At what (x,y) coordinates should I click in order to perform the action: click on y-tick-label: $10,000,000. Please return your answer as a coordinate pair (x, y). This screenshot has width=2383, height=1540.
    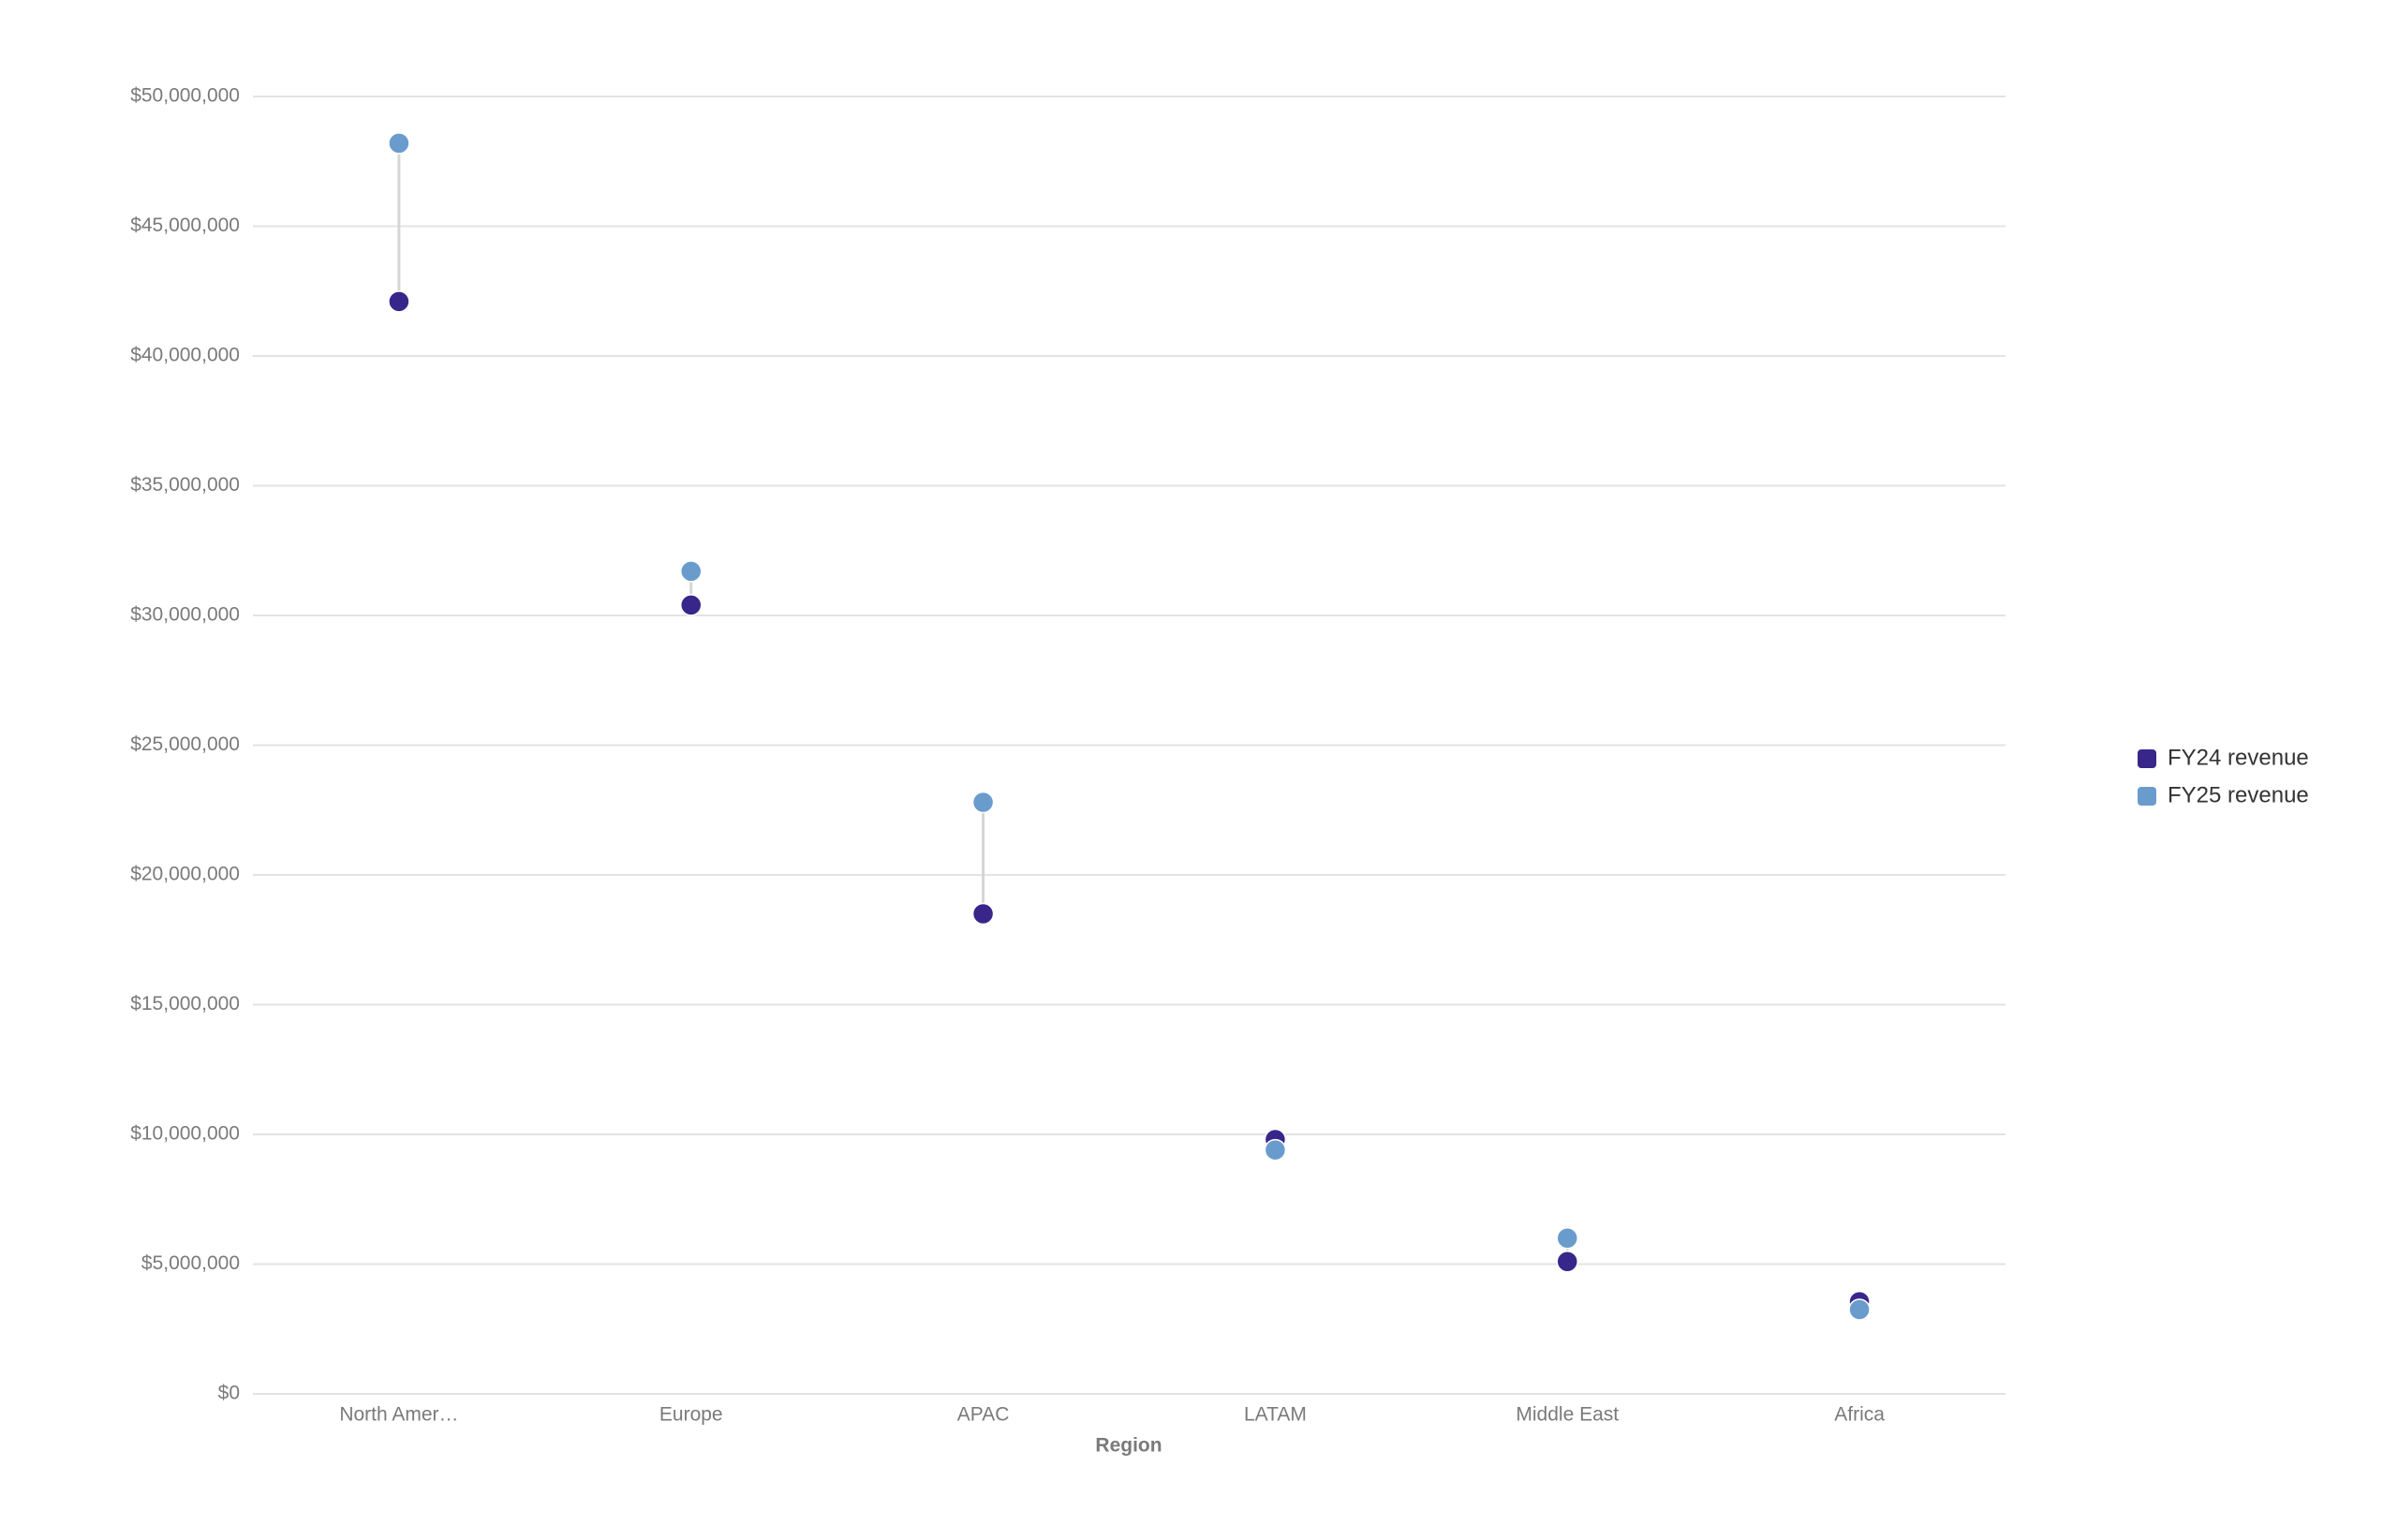
    Looking at the image, I should click on (185, 1134).